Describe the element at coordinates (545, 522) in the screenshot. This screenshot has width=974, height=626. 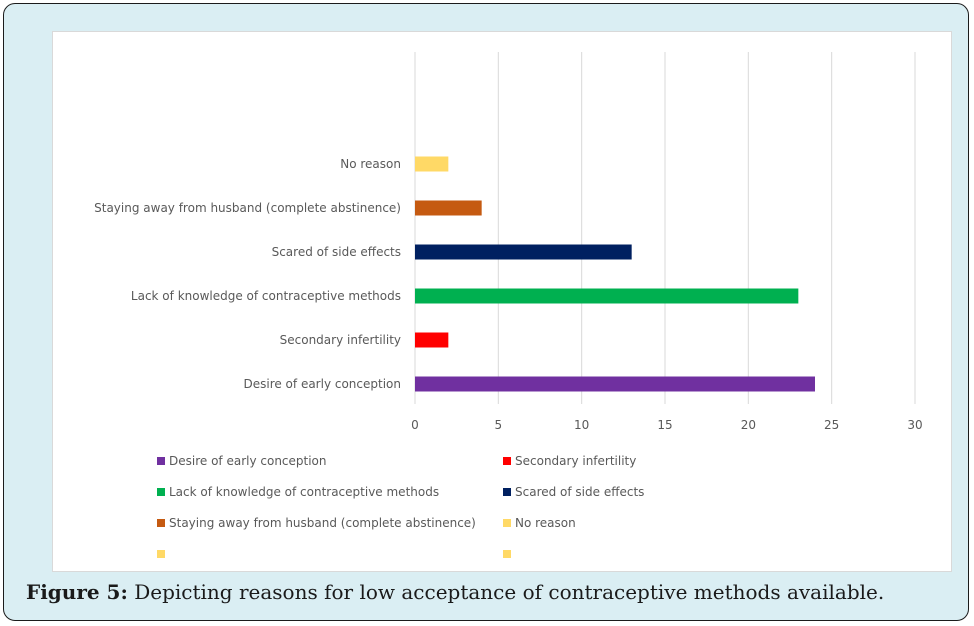
I see `legend-label: No reason` at that location.